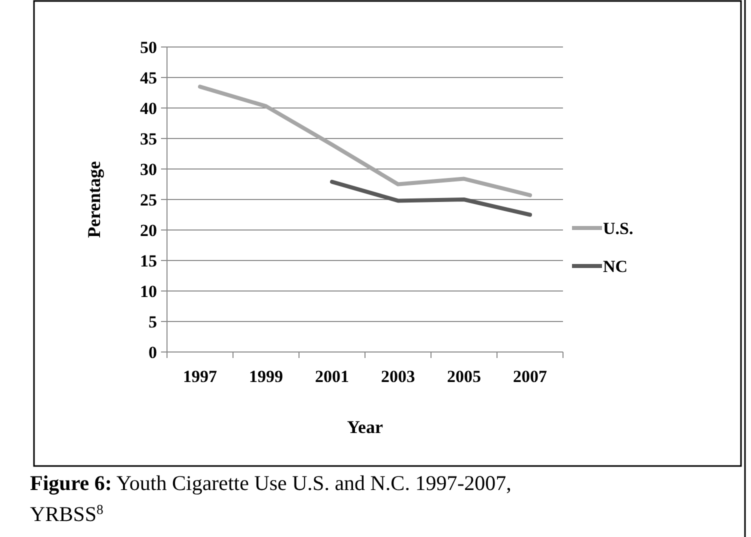 This screenshot has width=751, height=537. What do you see at coordinates (148, 108) in the screenshot?
I see `y-tick-label: 40` at bounding box center [148, 108].